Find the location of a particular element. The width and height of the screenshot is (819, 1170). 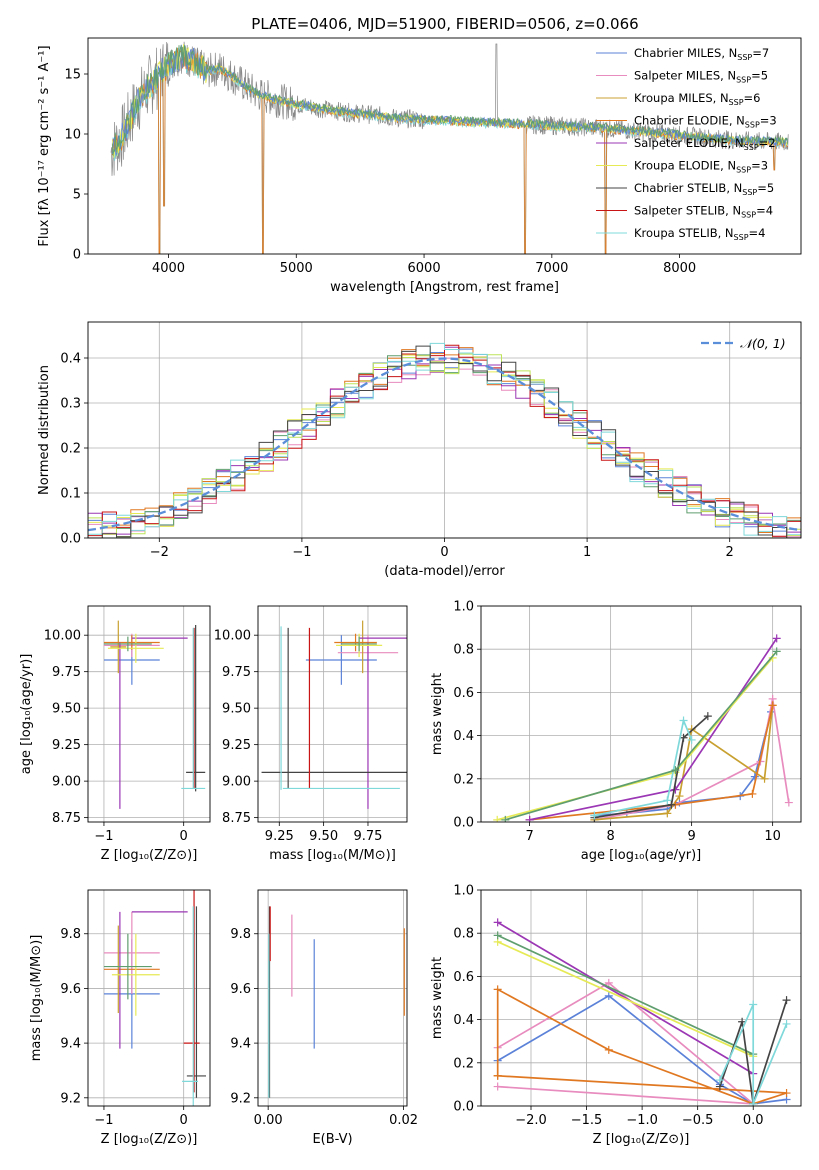

y-tick-label: 0.6 is located at coordinates (463, 977).